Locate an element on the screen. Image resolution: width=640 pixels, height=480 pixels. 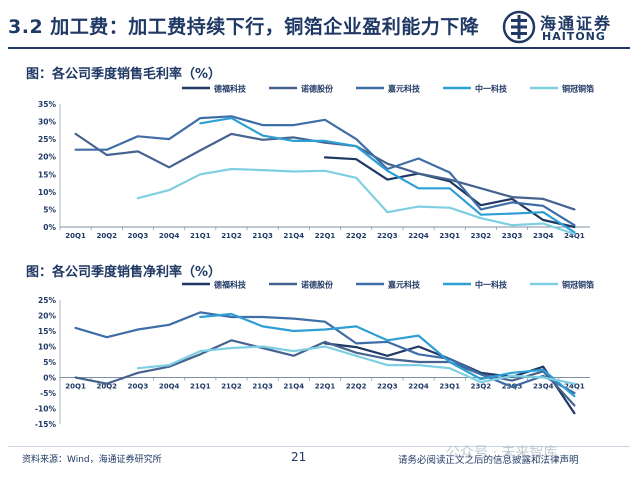
x-tick-label: 22Q1 is located at coordinates (325, 236).